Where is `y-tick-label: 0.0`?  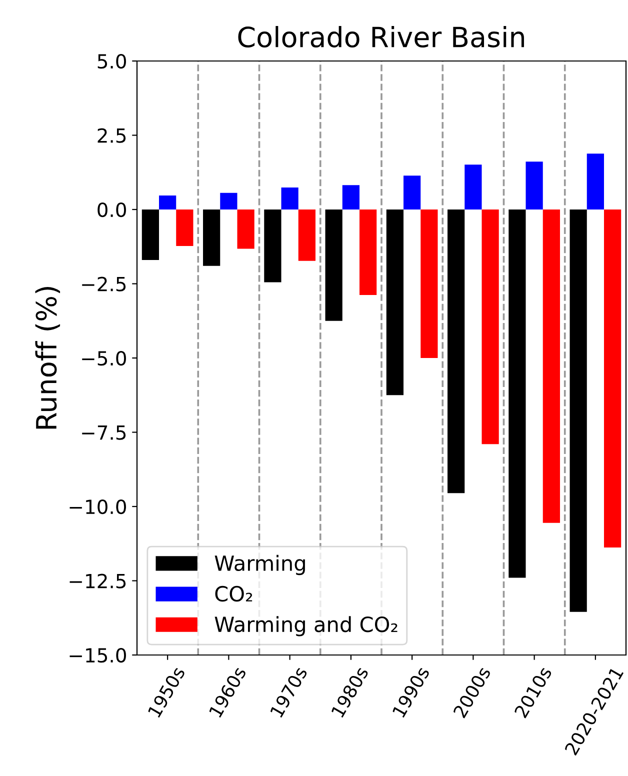 y-tick-label: 0.0 is located at coordinates (112, 210).